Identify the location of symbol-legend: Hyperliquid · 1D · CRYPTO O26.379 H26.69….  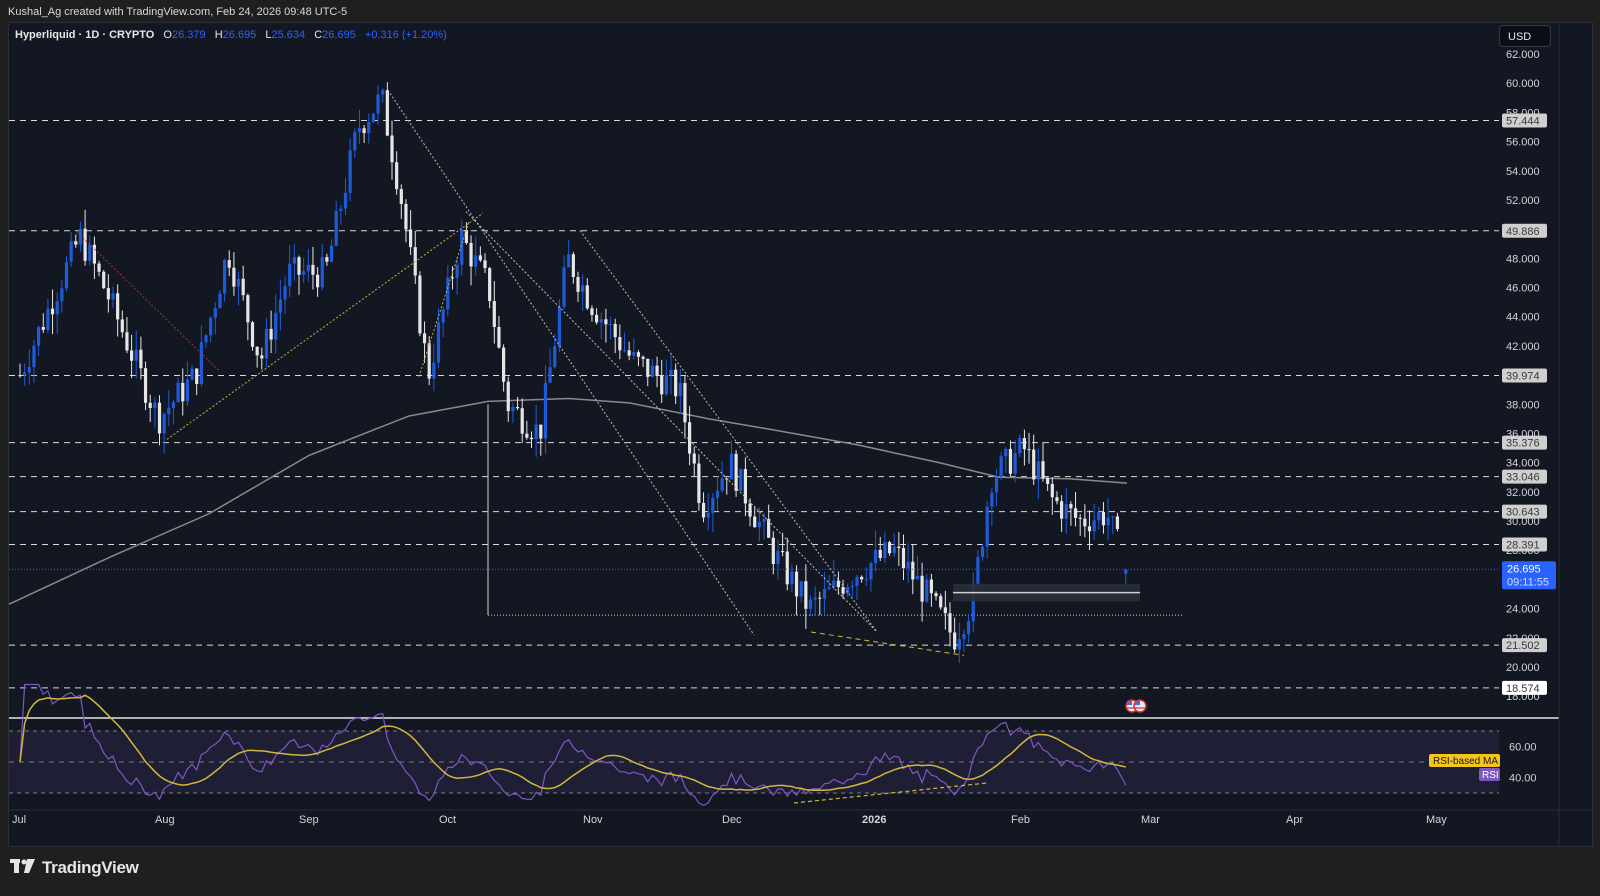
(231, 35).